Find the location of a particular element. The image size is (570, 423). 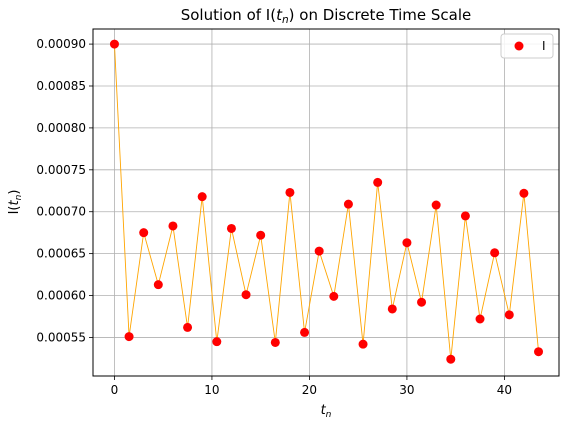

y-tick-label: 0.00080 is located at coordinates (61, 128).